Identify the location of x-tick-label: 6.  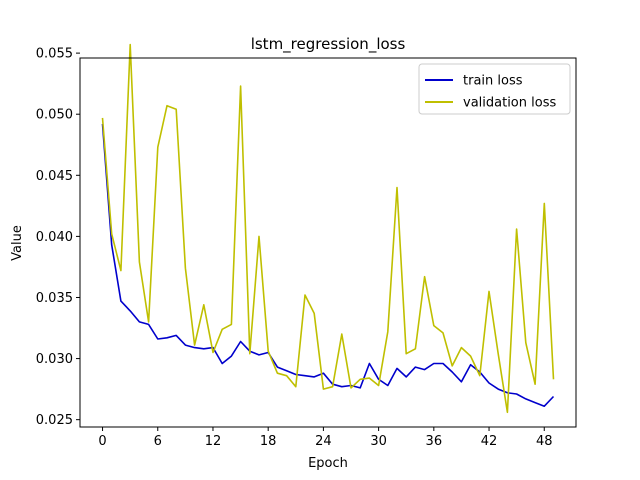
(158, 441).